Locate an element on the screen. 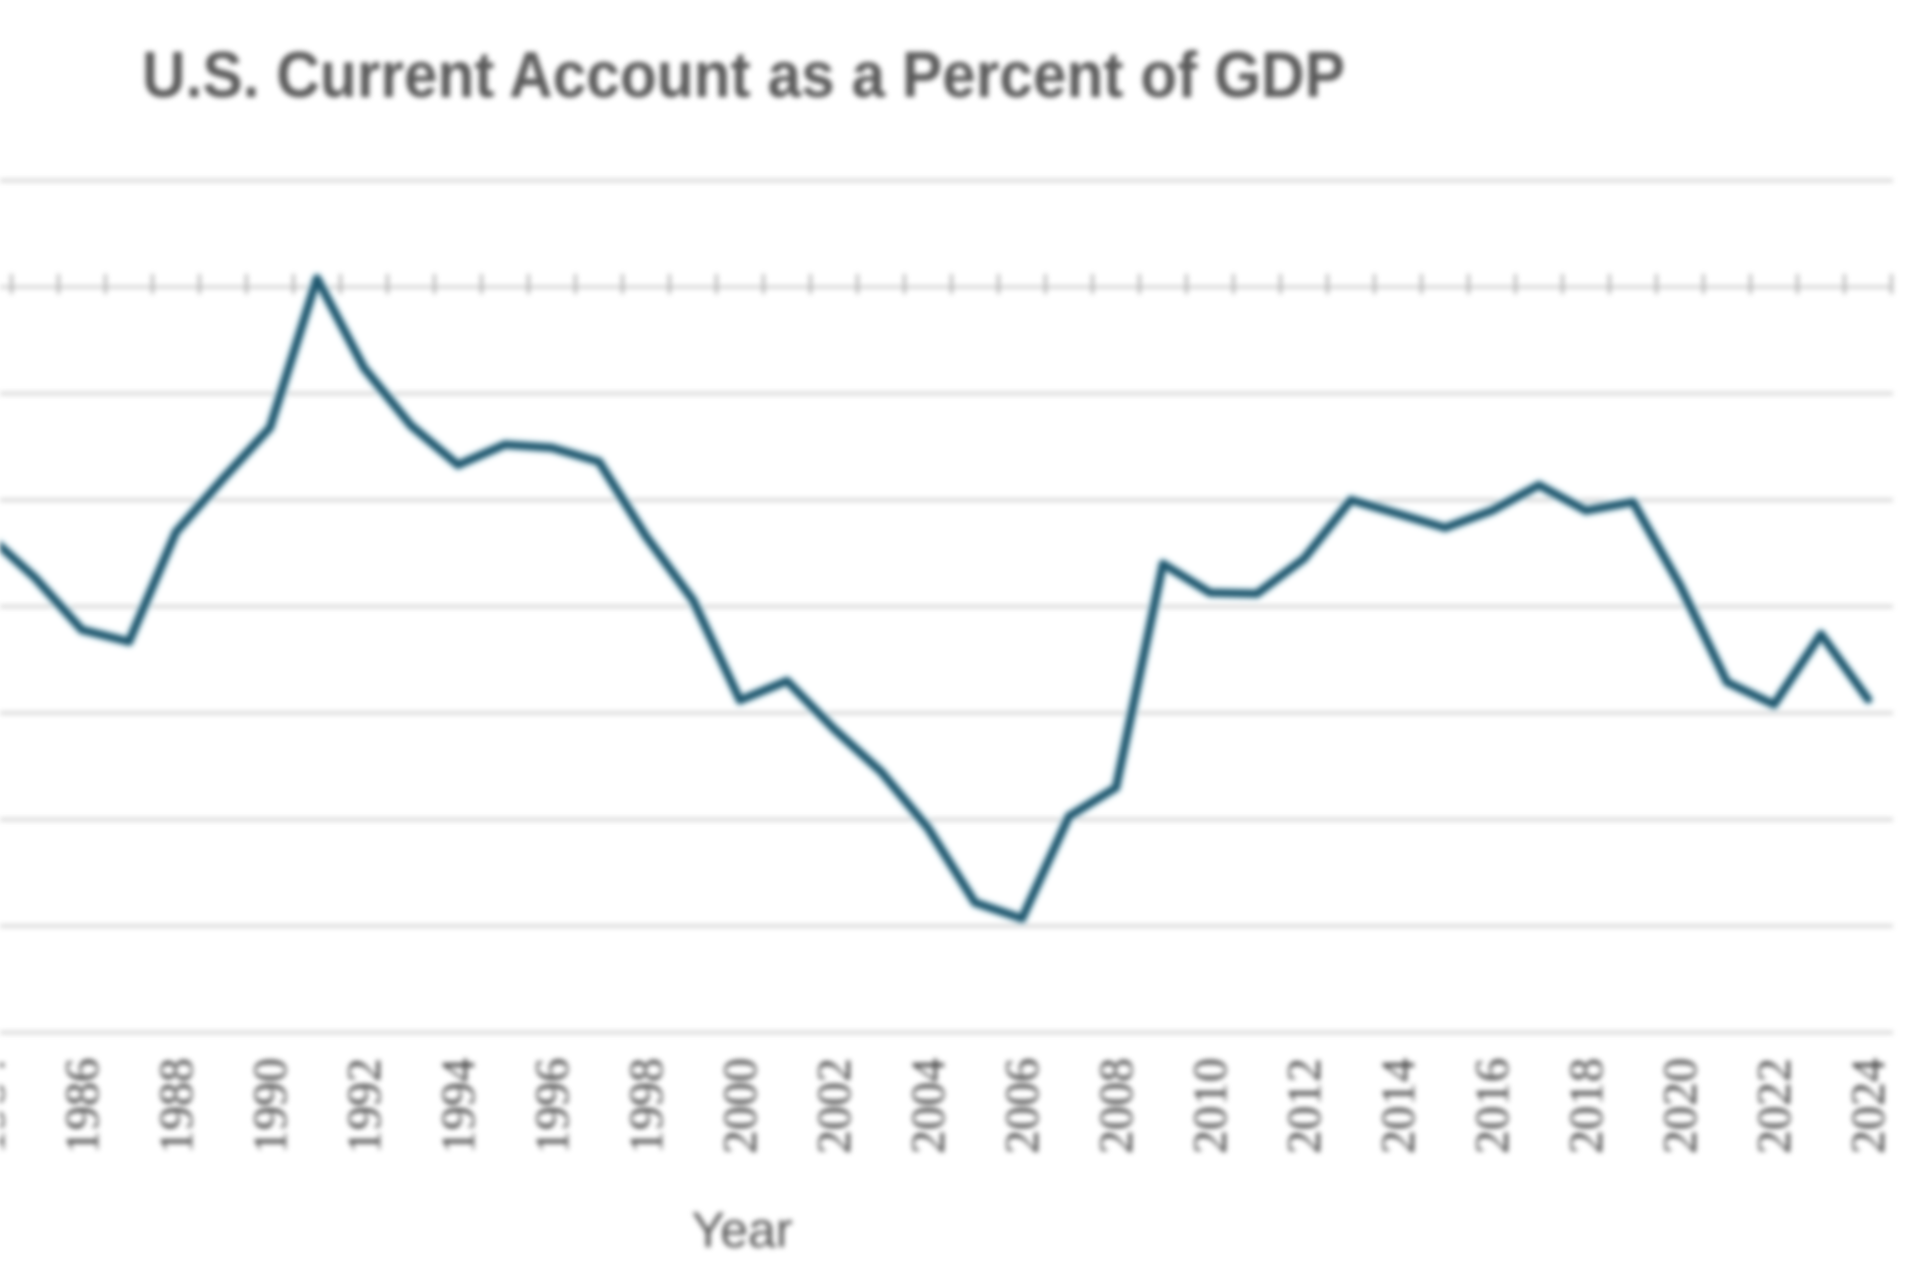  svg-text: 2008 is located at coordinates (1116, 1106).